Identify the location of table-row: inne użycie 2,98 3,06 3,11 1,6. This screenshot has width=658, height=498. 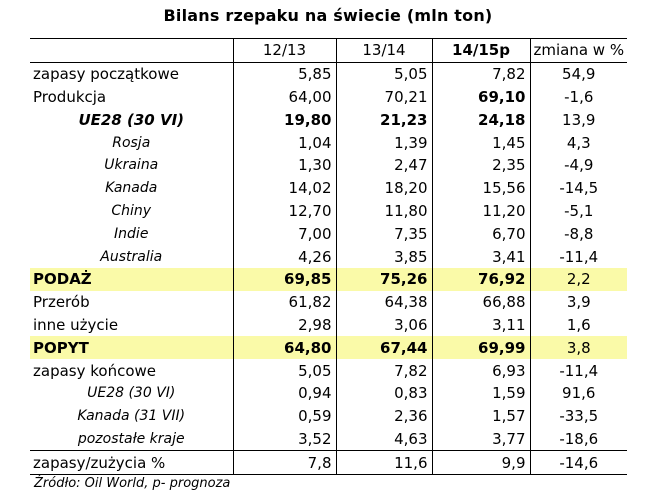
(328, 325).